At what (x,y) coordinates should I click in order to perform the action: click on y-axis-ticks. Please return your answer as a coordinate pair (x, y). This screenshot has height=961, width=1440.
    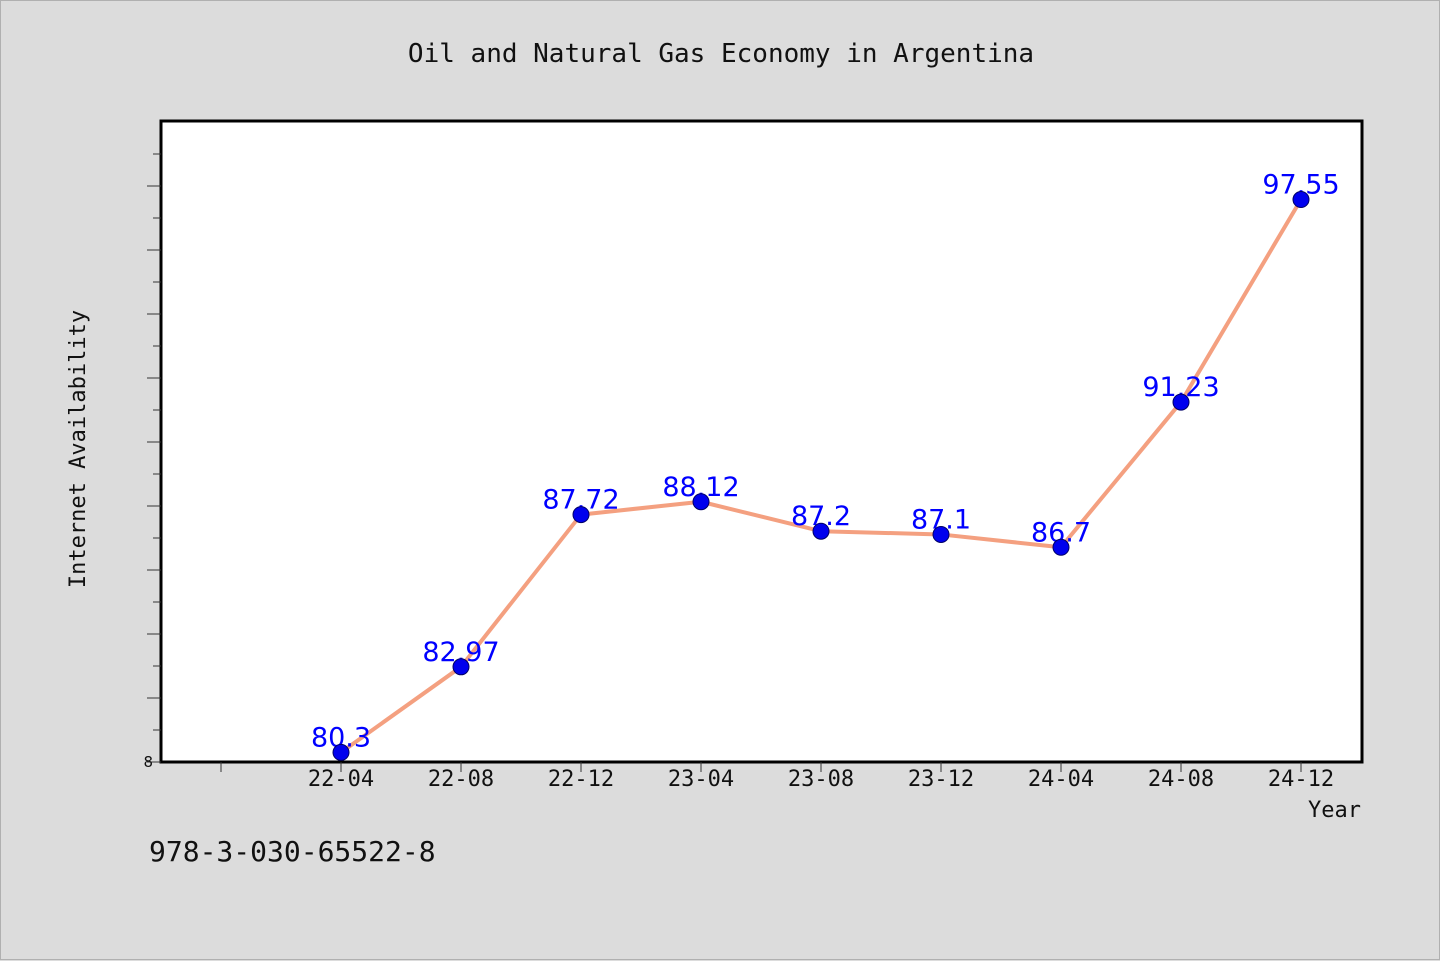
    Looking at the image, I should click on (154, 458).